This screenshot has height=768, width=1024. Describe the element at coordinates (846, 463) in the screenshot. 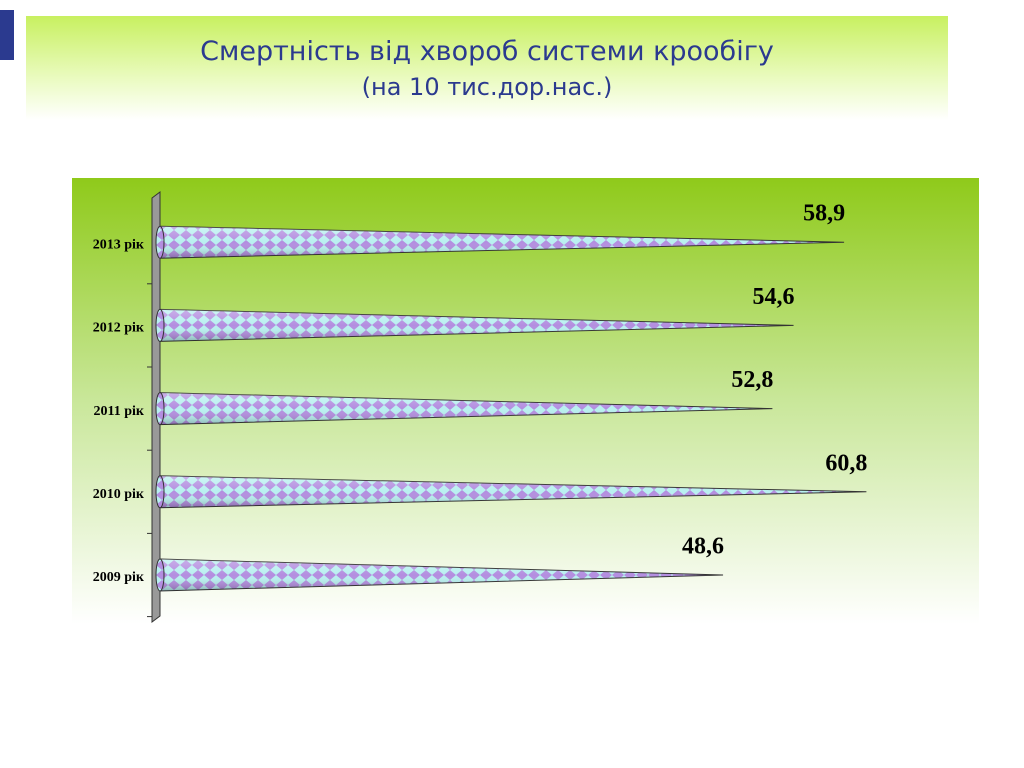

I see `data-label: 60,8` at that location.